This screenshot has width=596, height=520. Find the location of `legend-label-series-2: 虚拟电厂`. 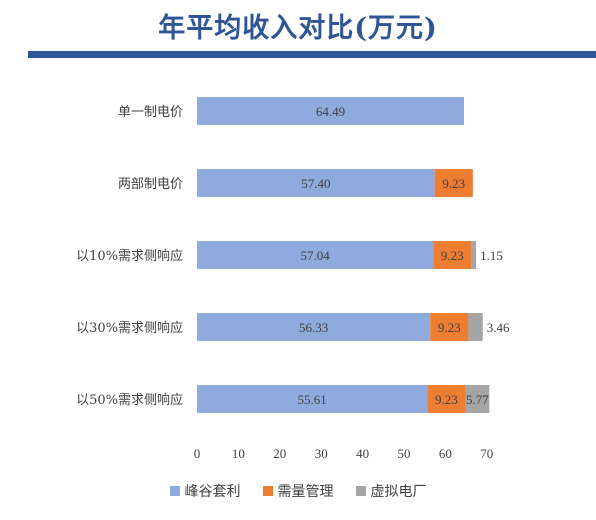

legend-label-series-2: 虚拟电厂 is located at coordinates (398, 492).